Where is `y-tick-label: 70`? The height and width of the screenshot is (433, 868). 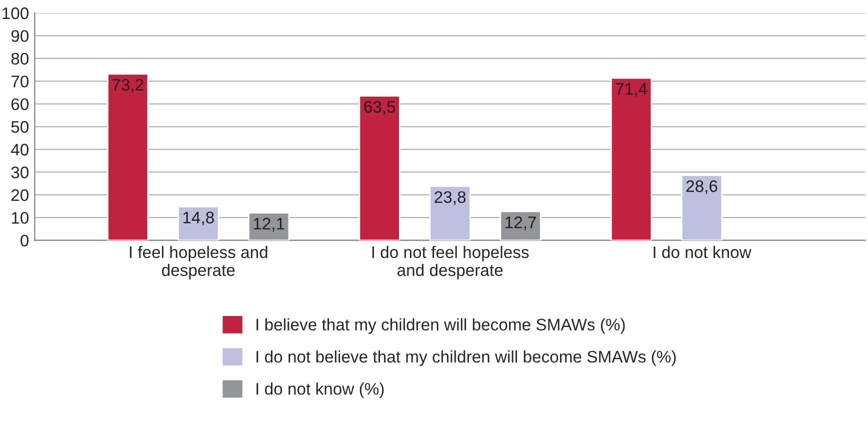
y-tick-label: 70 is located at coordinates (20, 82).